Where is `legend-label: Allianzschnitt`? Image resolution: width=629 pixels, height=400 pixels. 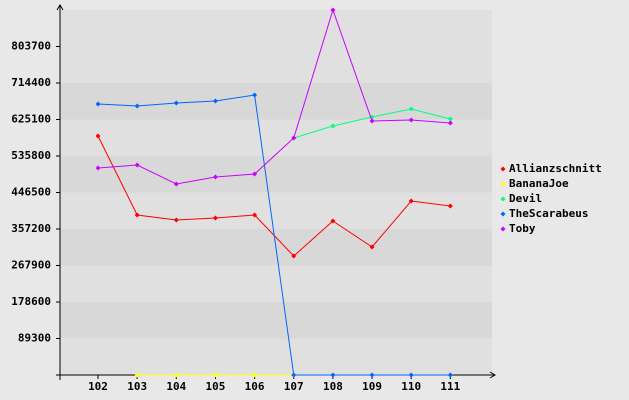
legend-label: Allianzschnitt is located at coordinates (555, 168).